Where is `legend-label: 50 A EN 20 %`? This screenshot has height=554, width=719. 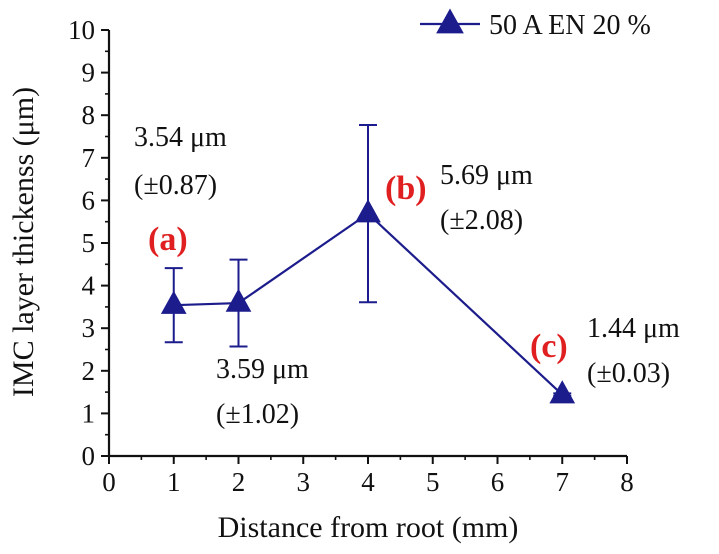
legend-label: 50 A EN 20 % is located at coordinates (570, 25).